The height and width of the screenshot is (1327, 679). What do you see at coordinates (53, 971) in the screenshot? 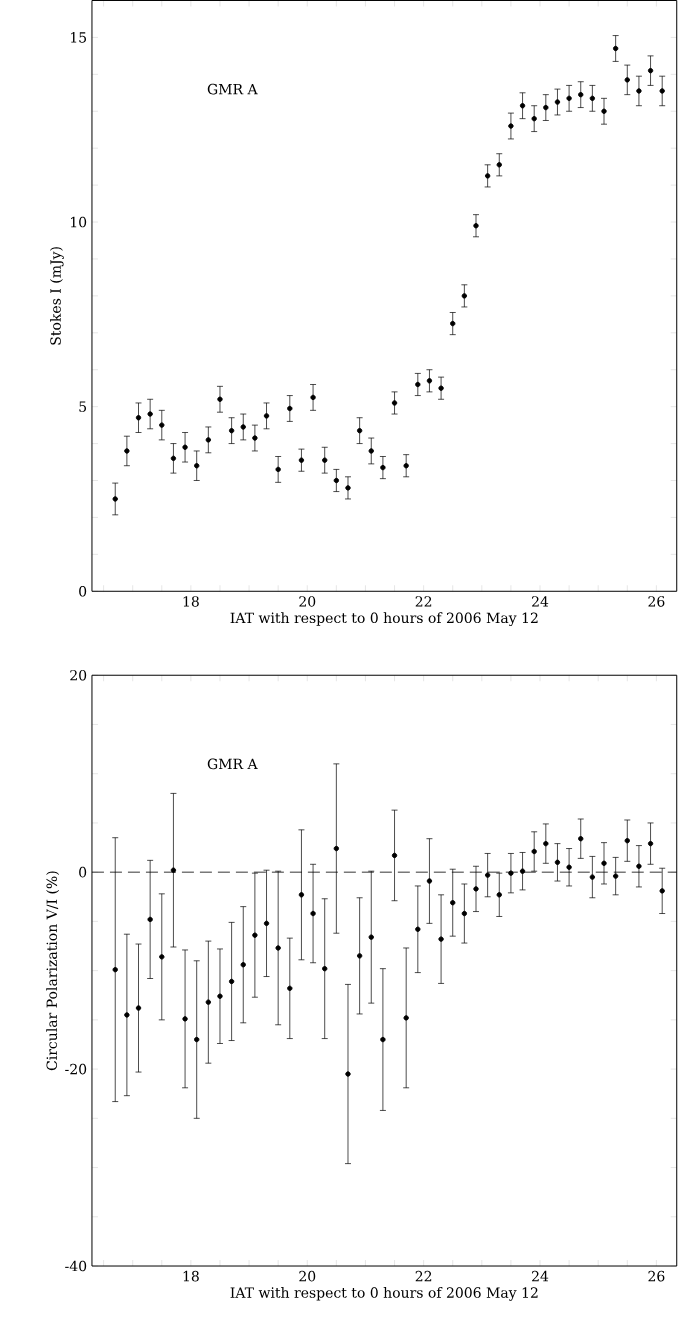
I see `y-axis-title: Circular Polarization V/I (%)` at bounding box center [53, 971].